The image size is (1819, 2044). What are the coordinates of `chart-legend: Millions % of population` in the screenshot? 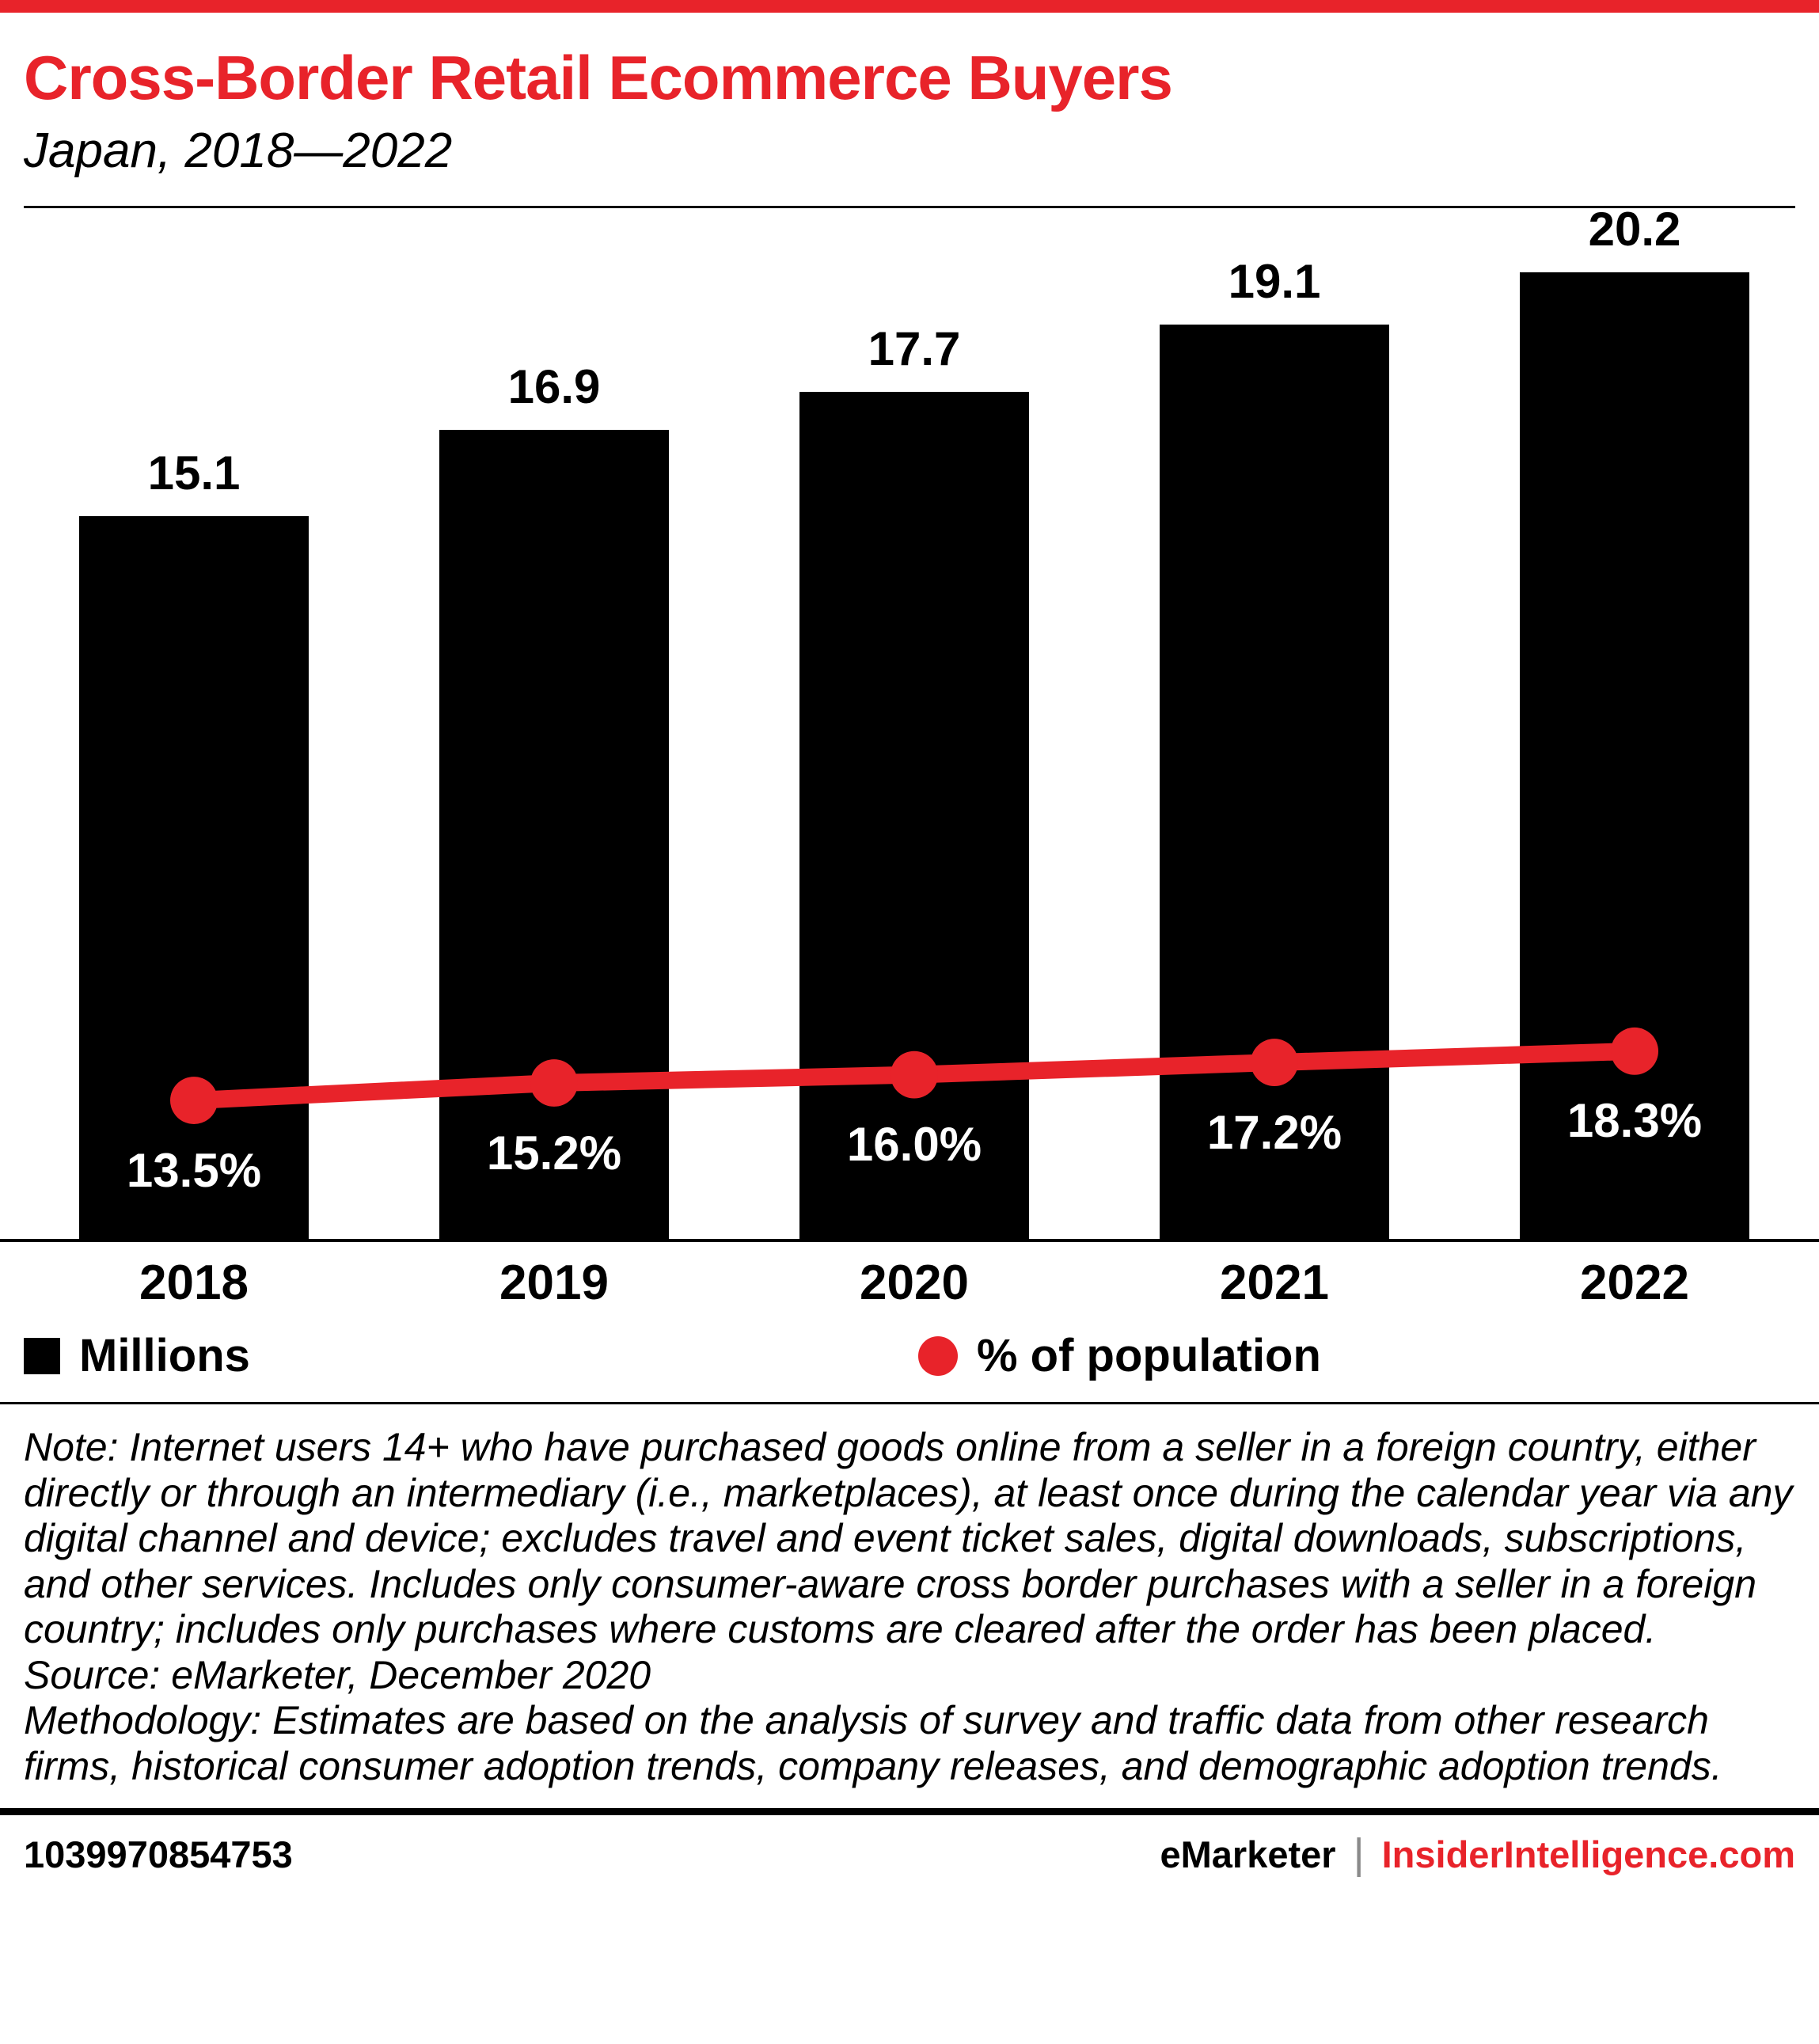 It's located at (910, 1357).